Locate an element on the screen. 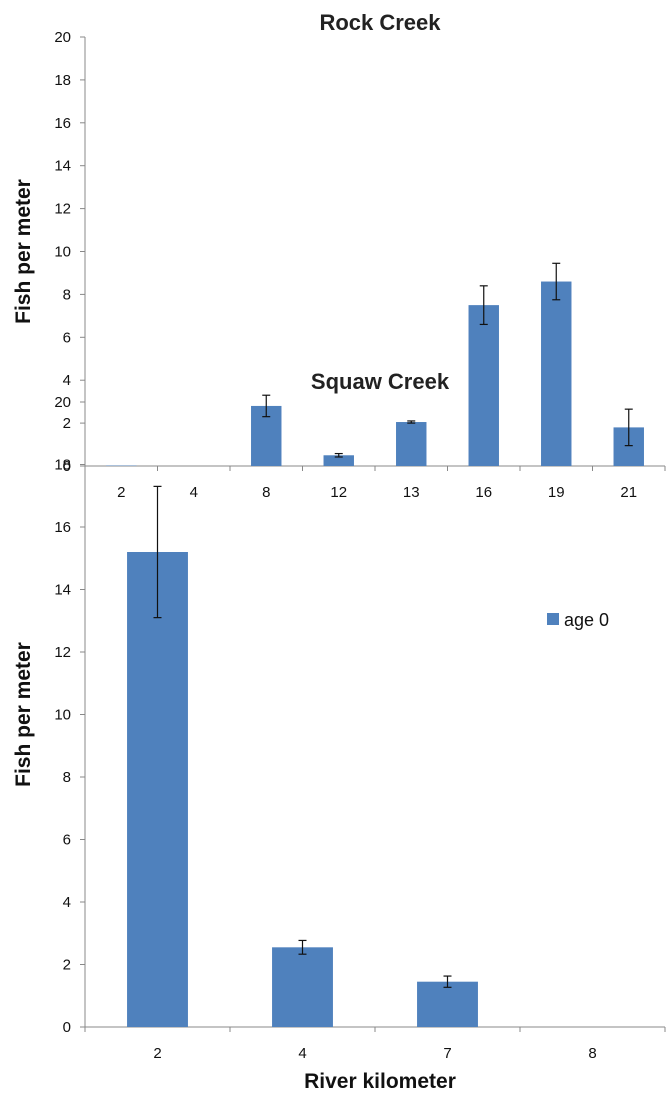 This screenshot has height=1100, width=671. squaw-creek-y-tick-label: 2 is located at coordinates (67, 965).